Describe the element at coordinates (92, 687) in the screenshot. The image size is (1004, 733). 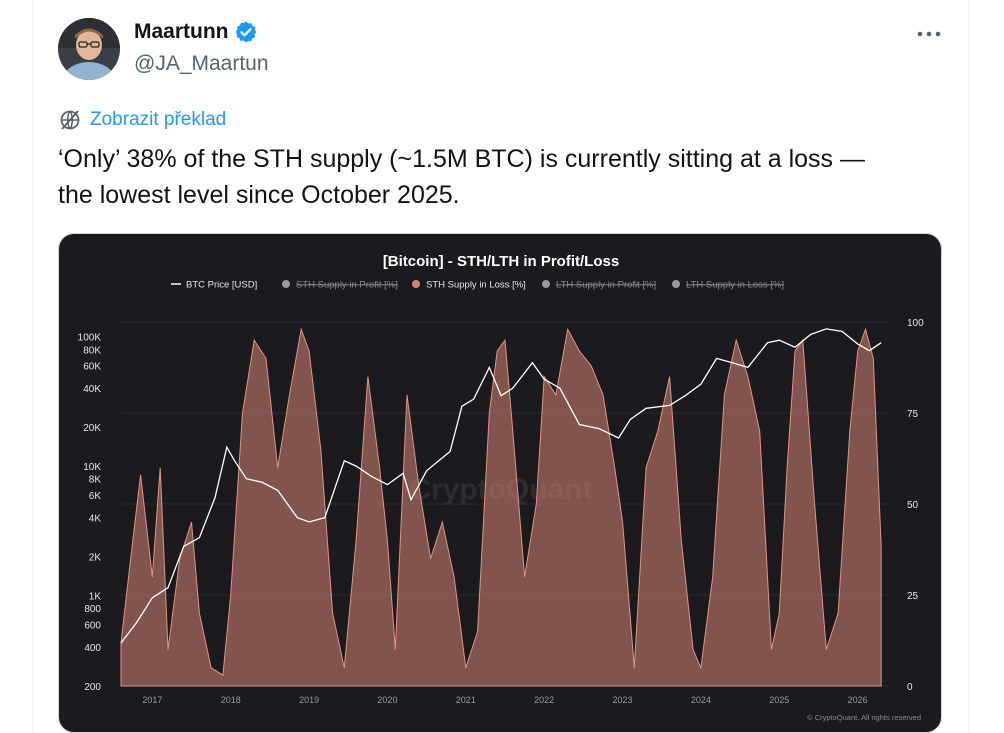
I see `y-left-tick-label: 200` at that location.